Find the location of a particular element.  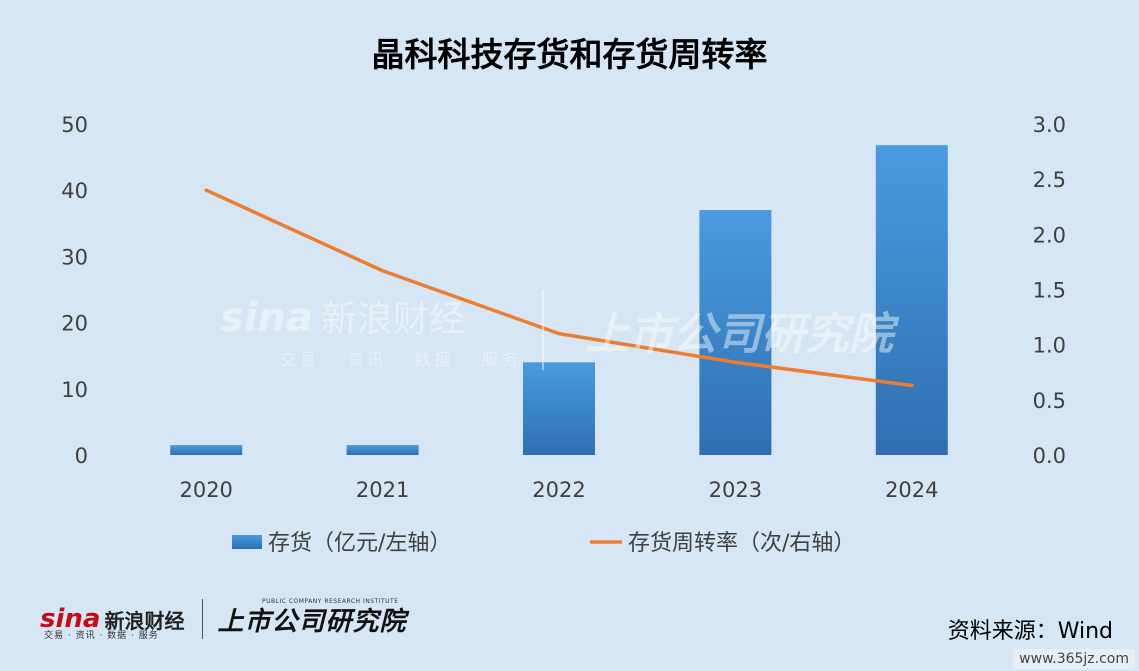

legend-swatch-bar is located at coordinates (247, 542).